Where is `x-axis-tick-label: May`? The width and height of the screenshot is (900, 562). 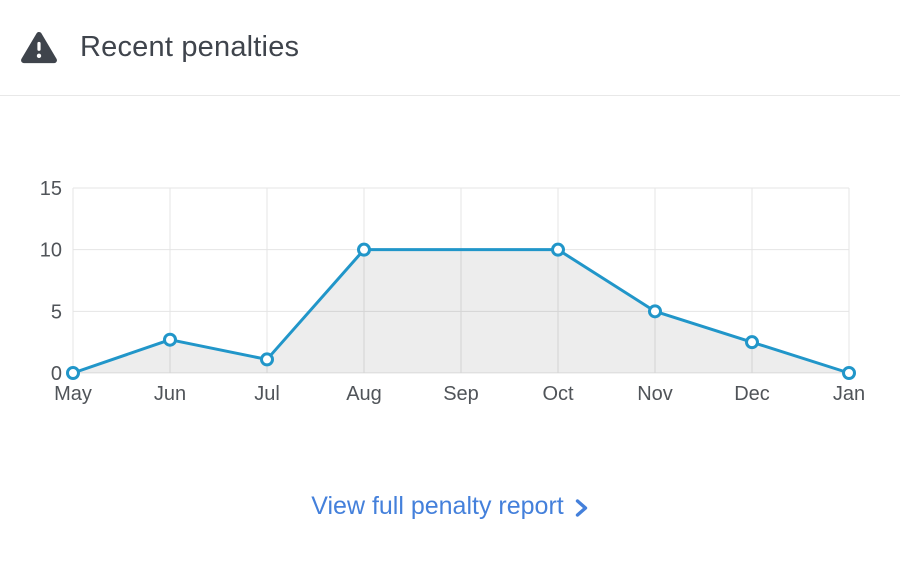
x-axis-tick-label: May is located at coordinates (73, 394).